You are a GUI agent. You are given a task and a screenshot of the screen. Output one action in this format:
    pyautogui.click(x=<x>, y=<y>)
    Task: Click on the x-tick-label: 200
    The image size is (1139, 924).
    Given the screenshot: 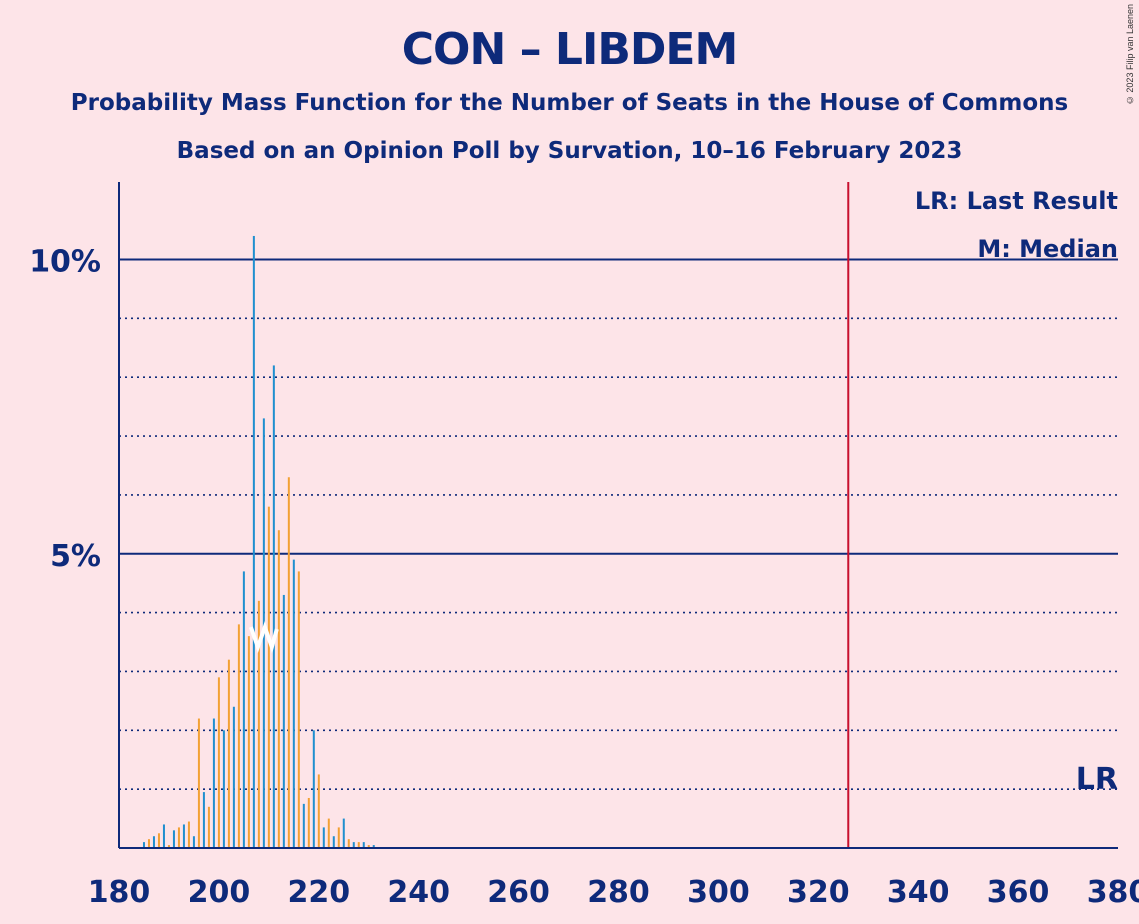 What is the action you would take?
    pyautogui.click(x=219, y=892)
    